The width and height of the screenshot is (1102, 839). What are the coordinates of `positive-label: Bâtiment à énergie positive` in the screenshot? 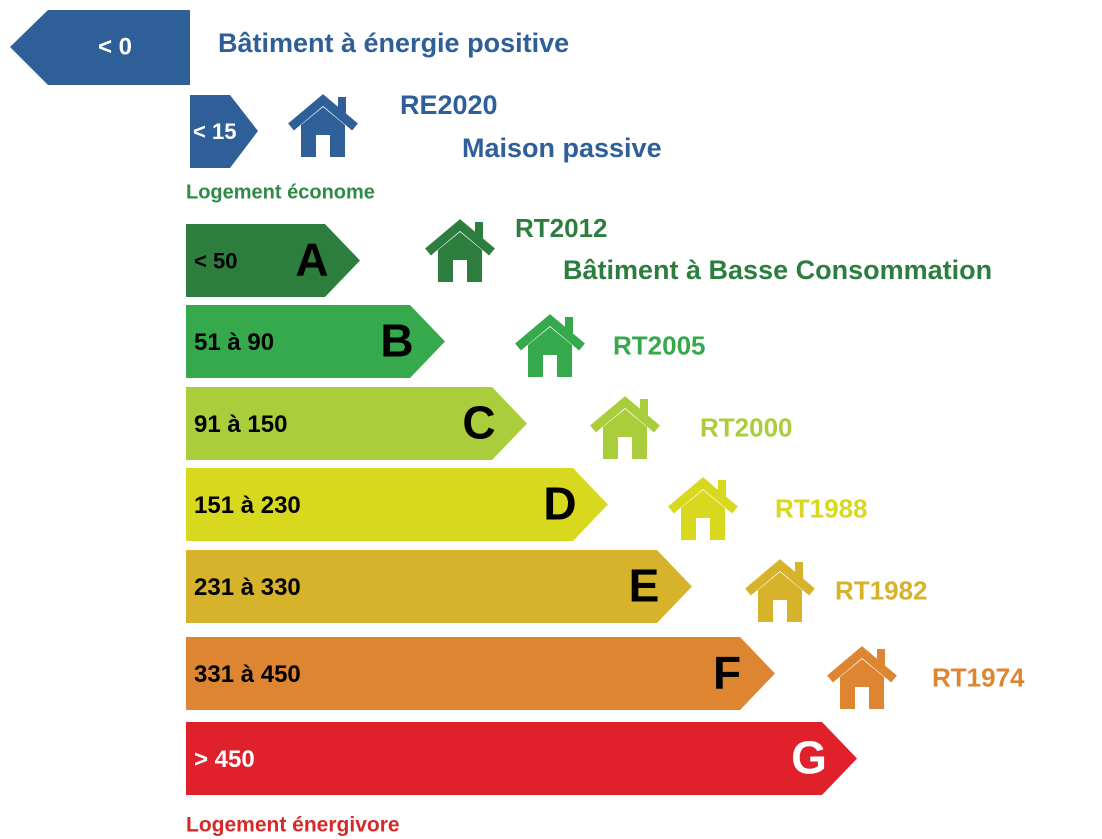 It's located at (393, 43).